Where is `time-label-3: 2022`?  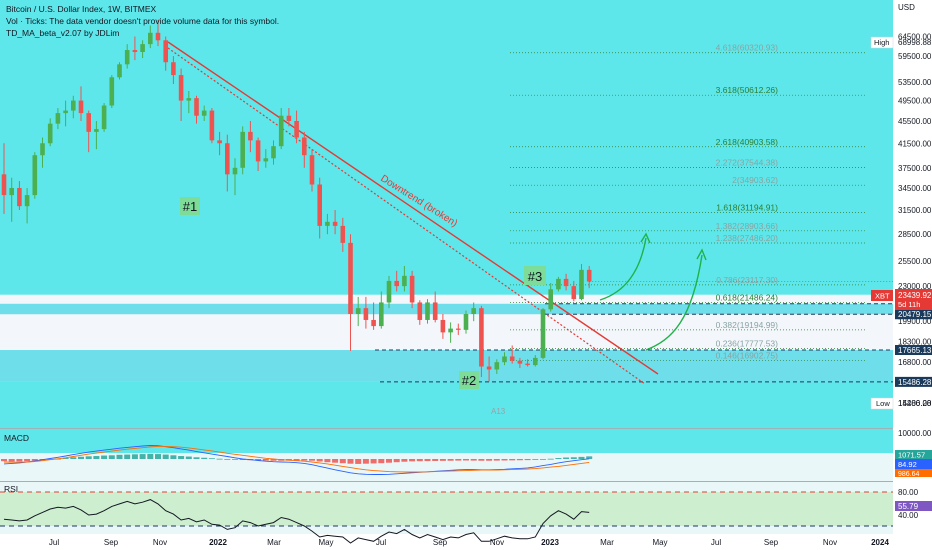
time-label-3: 2022 is located at coordinates (218, 542).